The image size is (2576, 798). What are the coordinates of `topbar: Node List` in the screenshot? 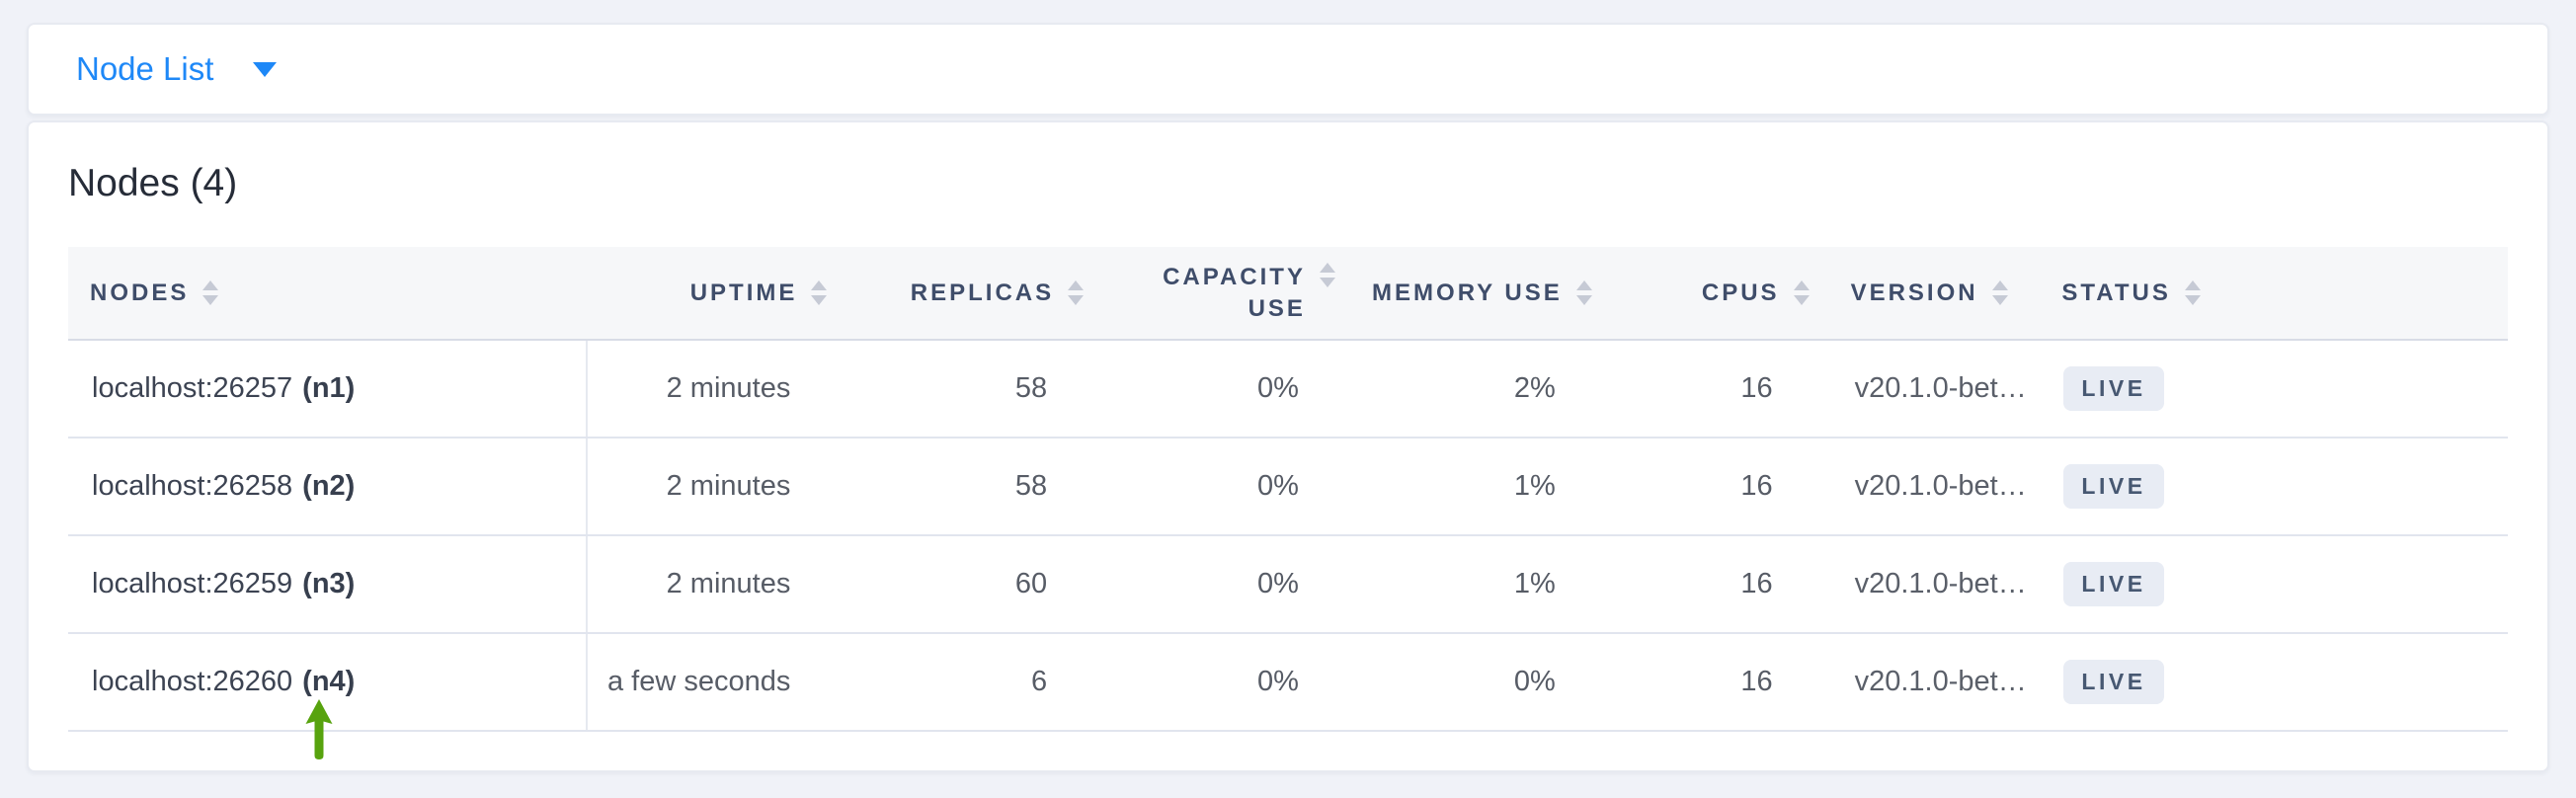 It's located at (1288, 69).